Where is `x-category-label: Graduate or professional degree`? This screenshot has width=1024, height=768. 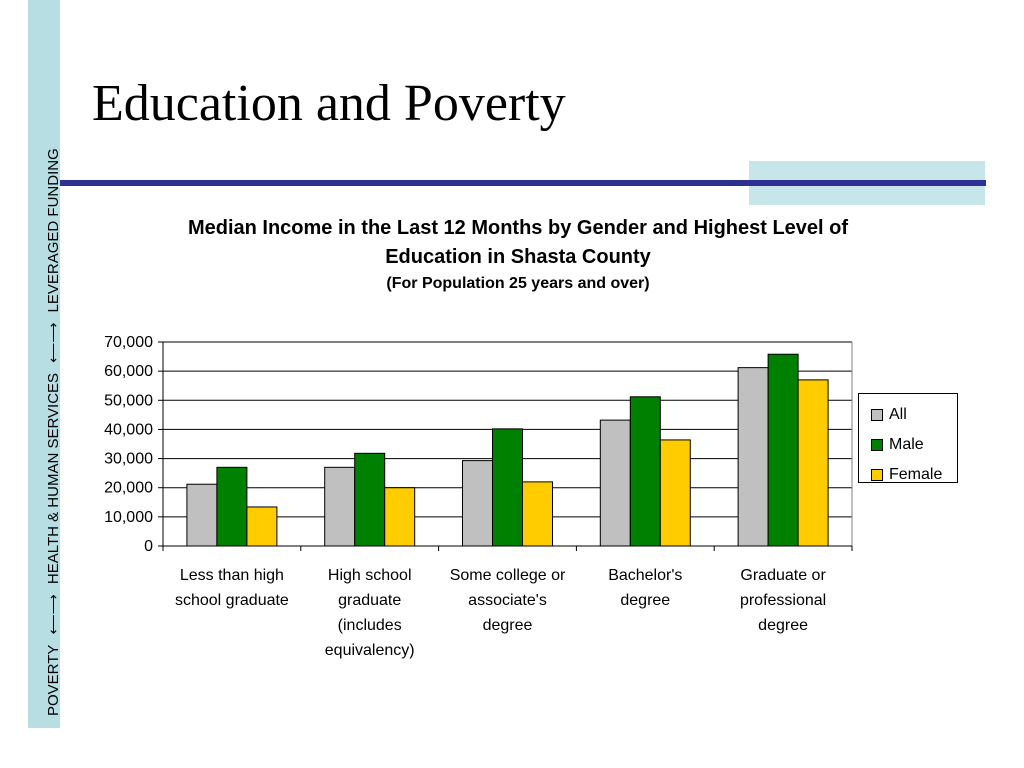 x-category-label: Graduate or professional degree is located at coordinates (783, 600).